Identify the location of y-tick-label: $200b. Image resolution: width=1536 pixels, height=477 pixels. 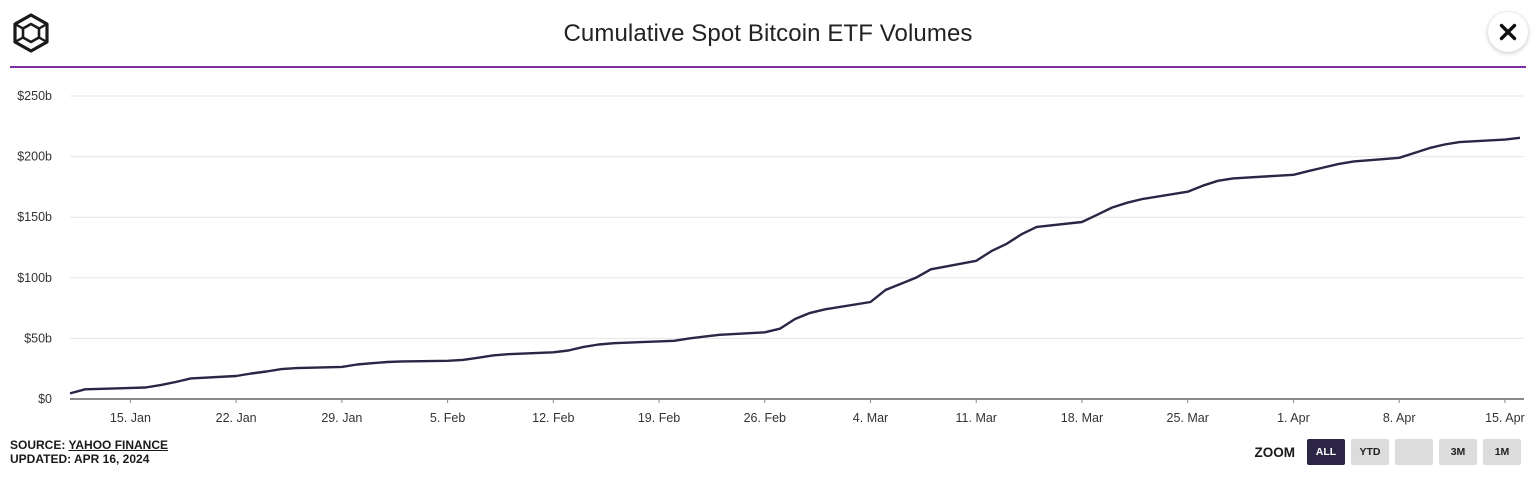
(34, 157).